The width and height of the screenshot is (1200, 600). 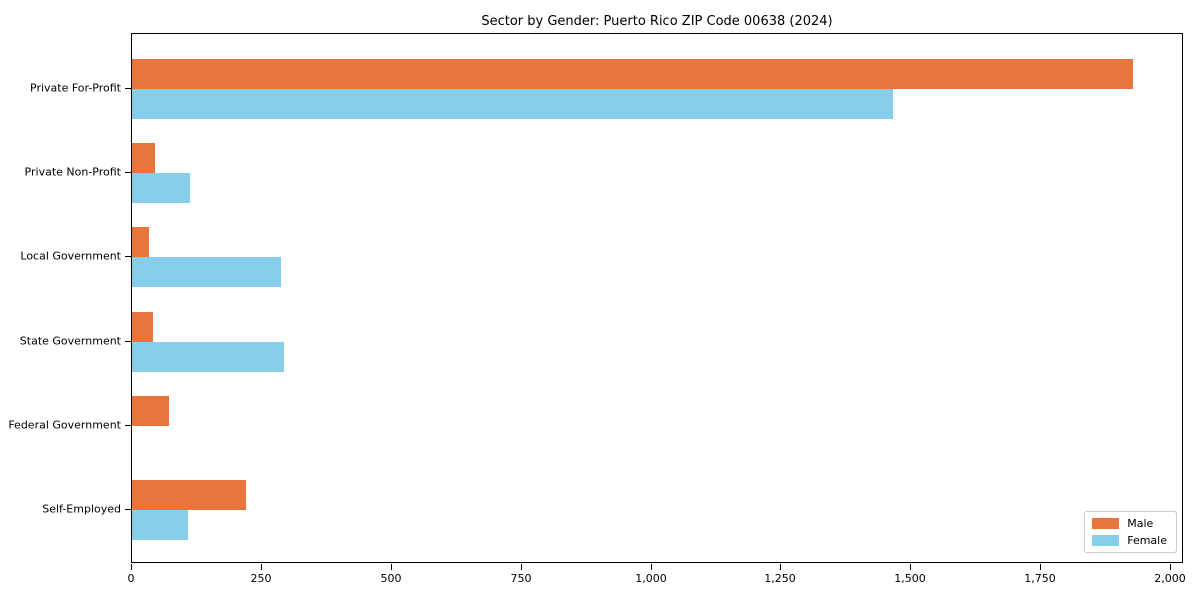 What do you see at coordinates (189, 495) in the screenshot?
I see `bar-male-self-employed` at bounding box center [189, 495].